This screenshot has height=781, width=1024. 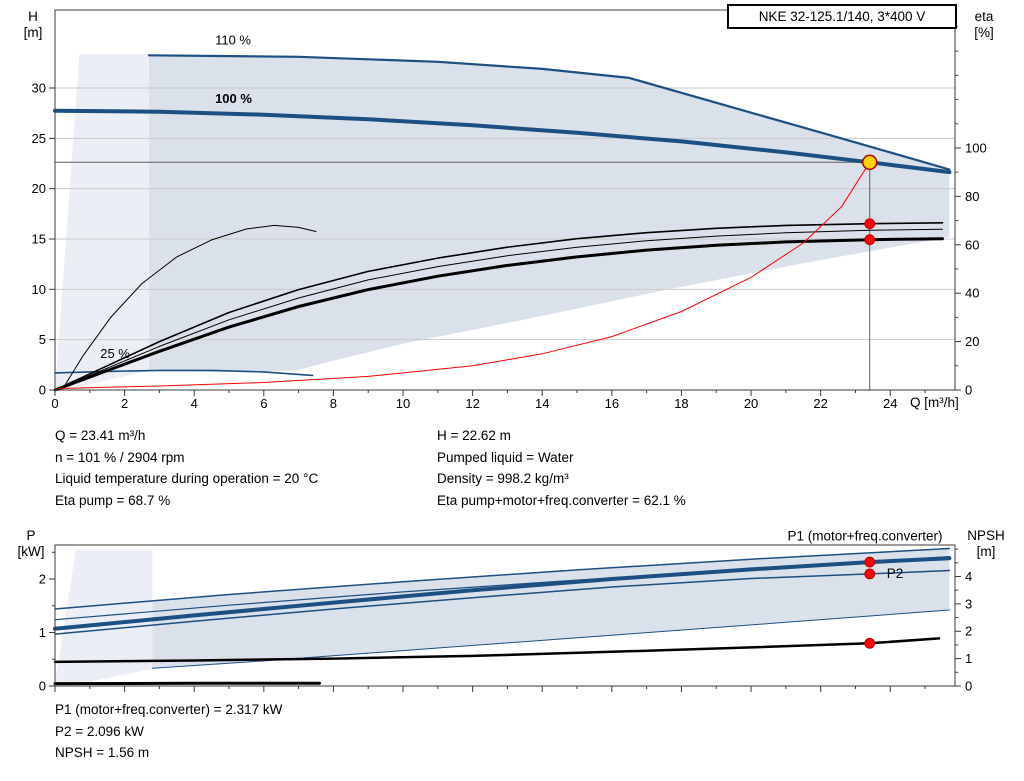 What do you see at coordinates (934, 402) in the screenshot?
I see `x-axis-label: Q [m³/h]` at bounding box center [934, 402].